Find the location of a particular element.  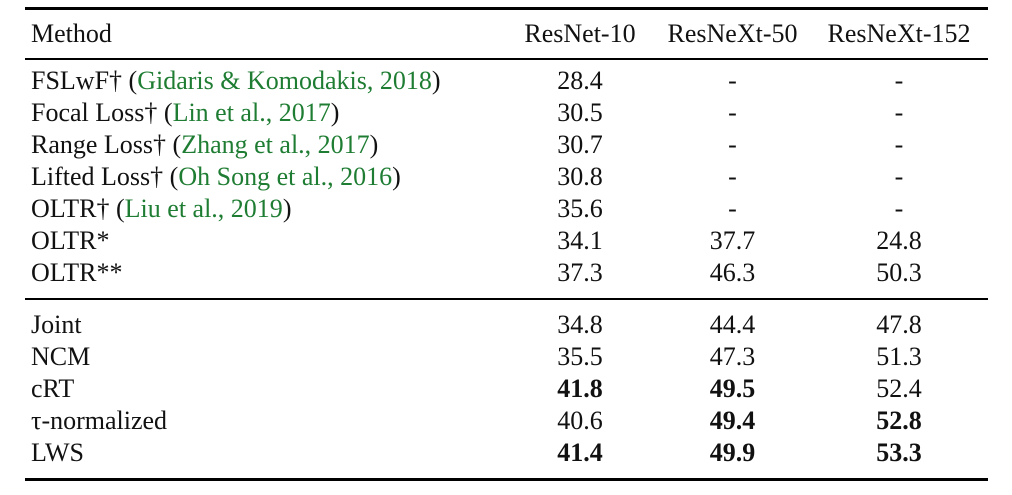

metric-value: 41.4 is located at coordinates (580, 452).